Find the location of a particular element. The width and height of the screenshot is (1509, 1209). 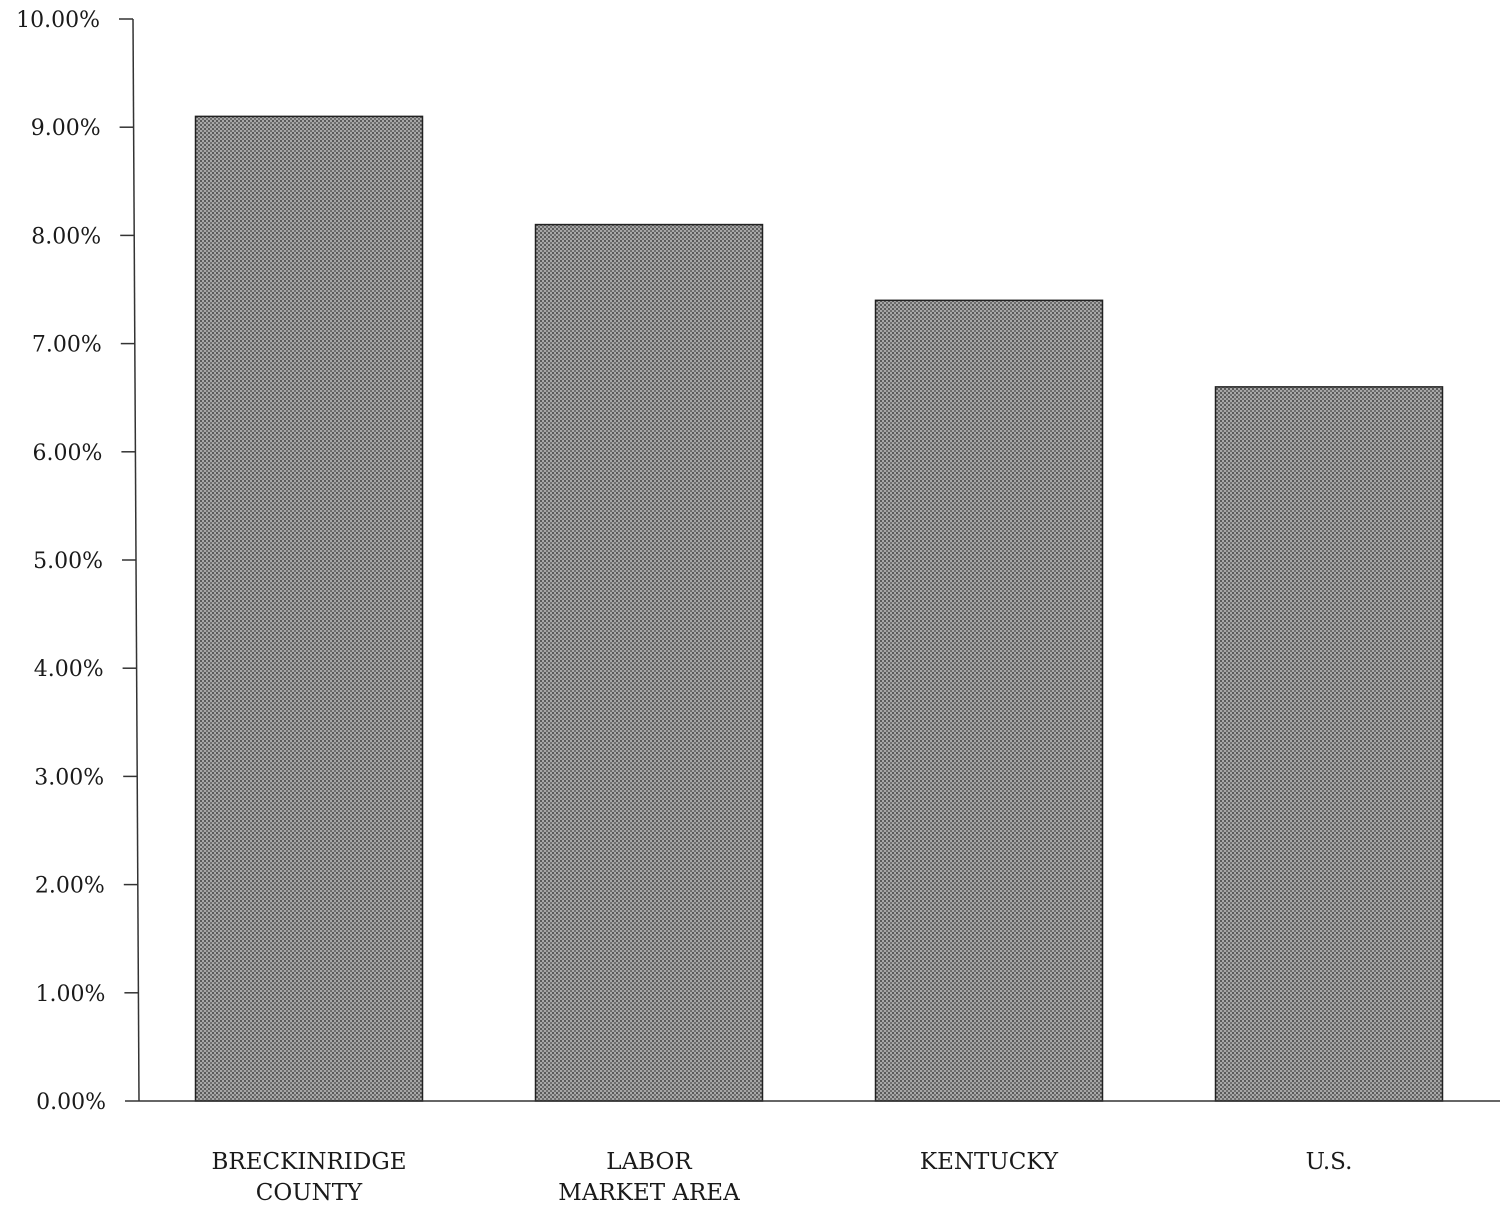

y-tick-label: 4.00% is located at coordinates (69, 669).